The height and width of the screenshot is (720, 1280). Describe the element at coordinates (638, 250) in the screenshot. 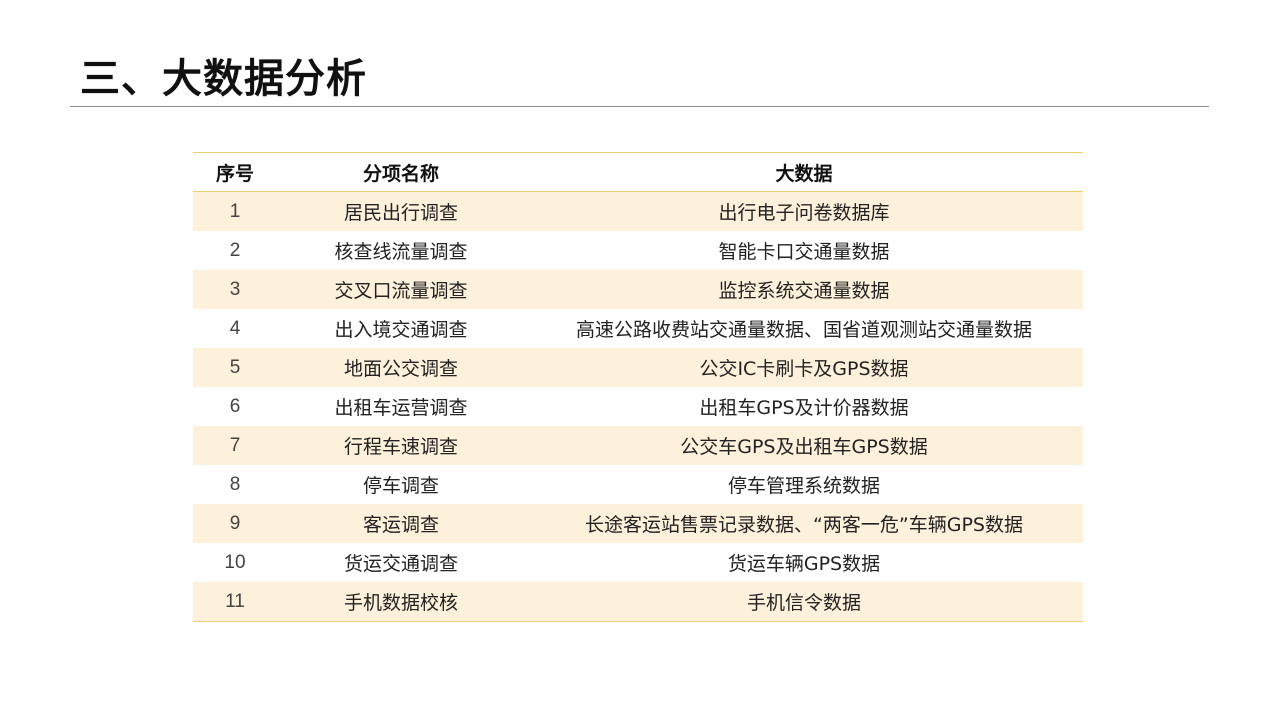

I see `table-row: 2 核查线流量调查 智能卡口交通量数据` at that location.